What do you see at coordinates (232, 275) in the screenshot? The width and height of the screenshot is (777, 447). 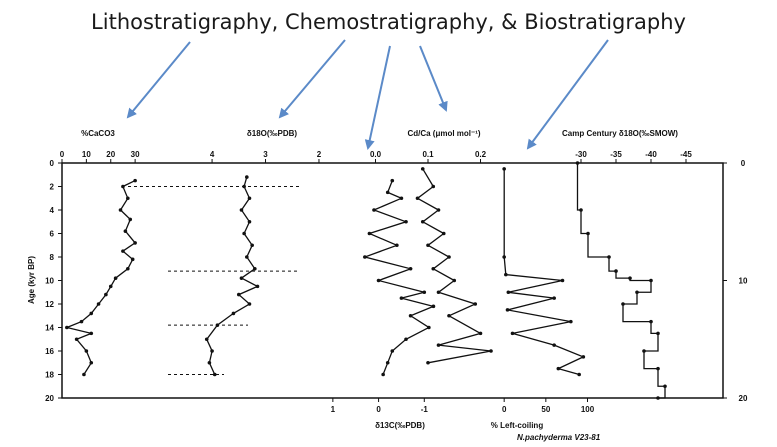 I see `d18o-series-line` at bounding box center [232, 275].